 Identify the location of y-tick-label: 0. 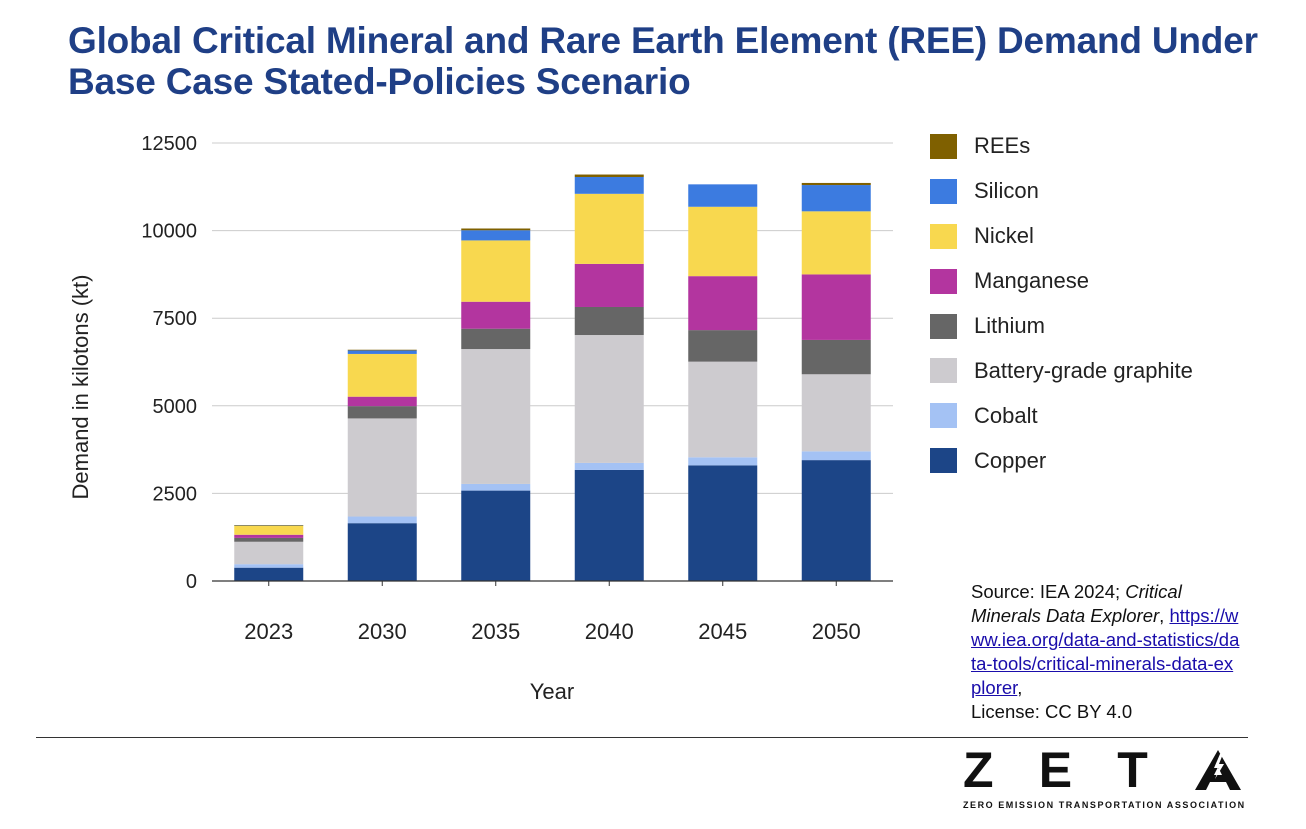
(191, 582).